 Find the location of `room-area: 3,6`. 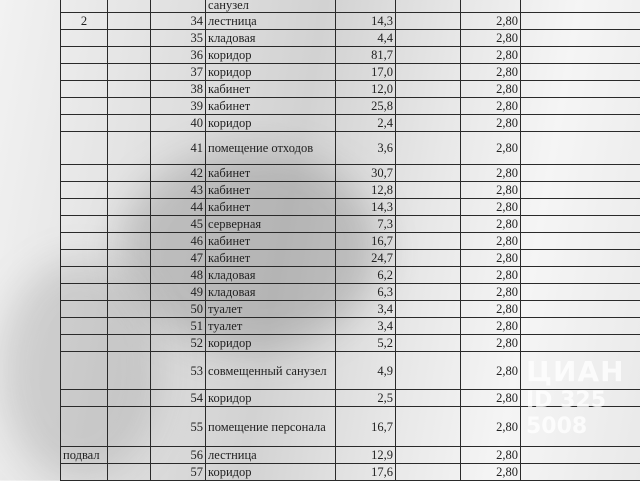

room-area: 3,6 is located at coordinates (366, 148).